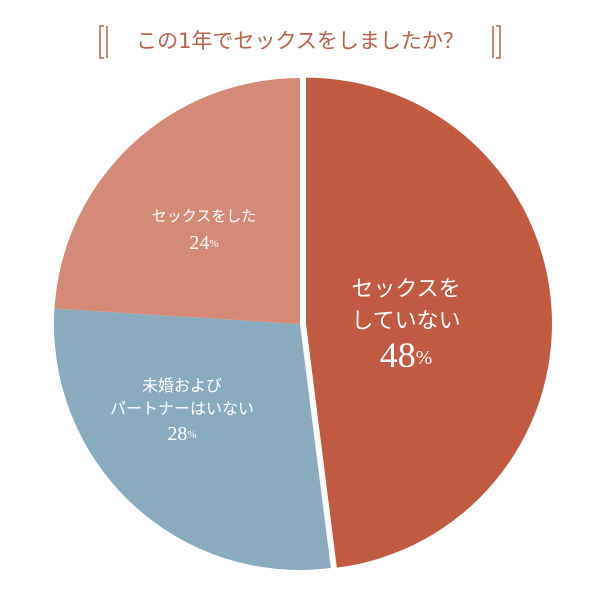 The width and height of the screenshot is (600, 600). I want to click on value-label: 24%, so click(203, 243).